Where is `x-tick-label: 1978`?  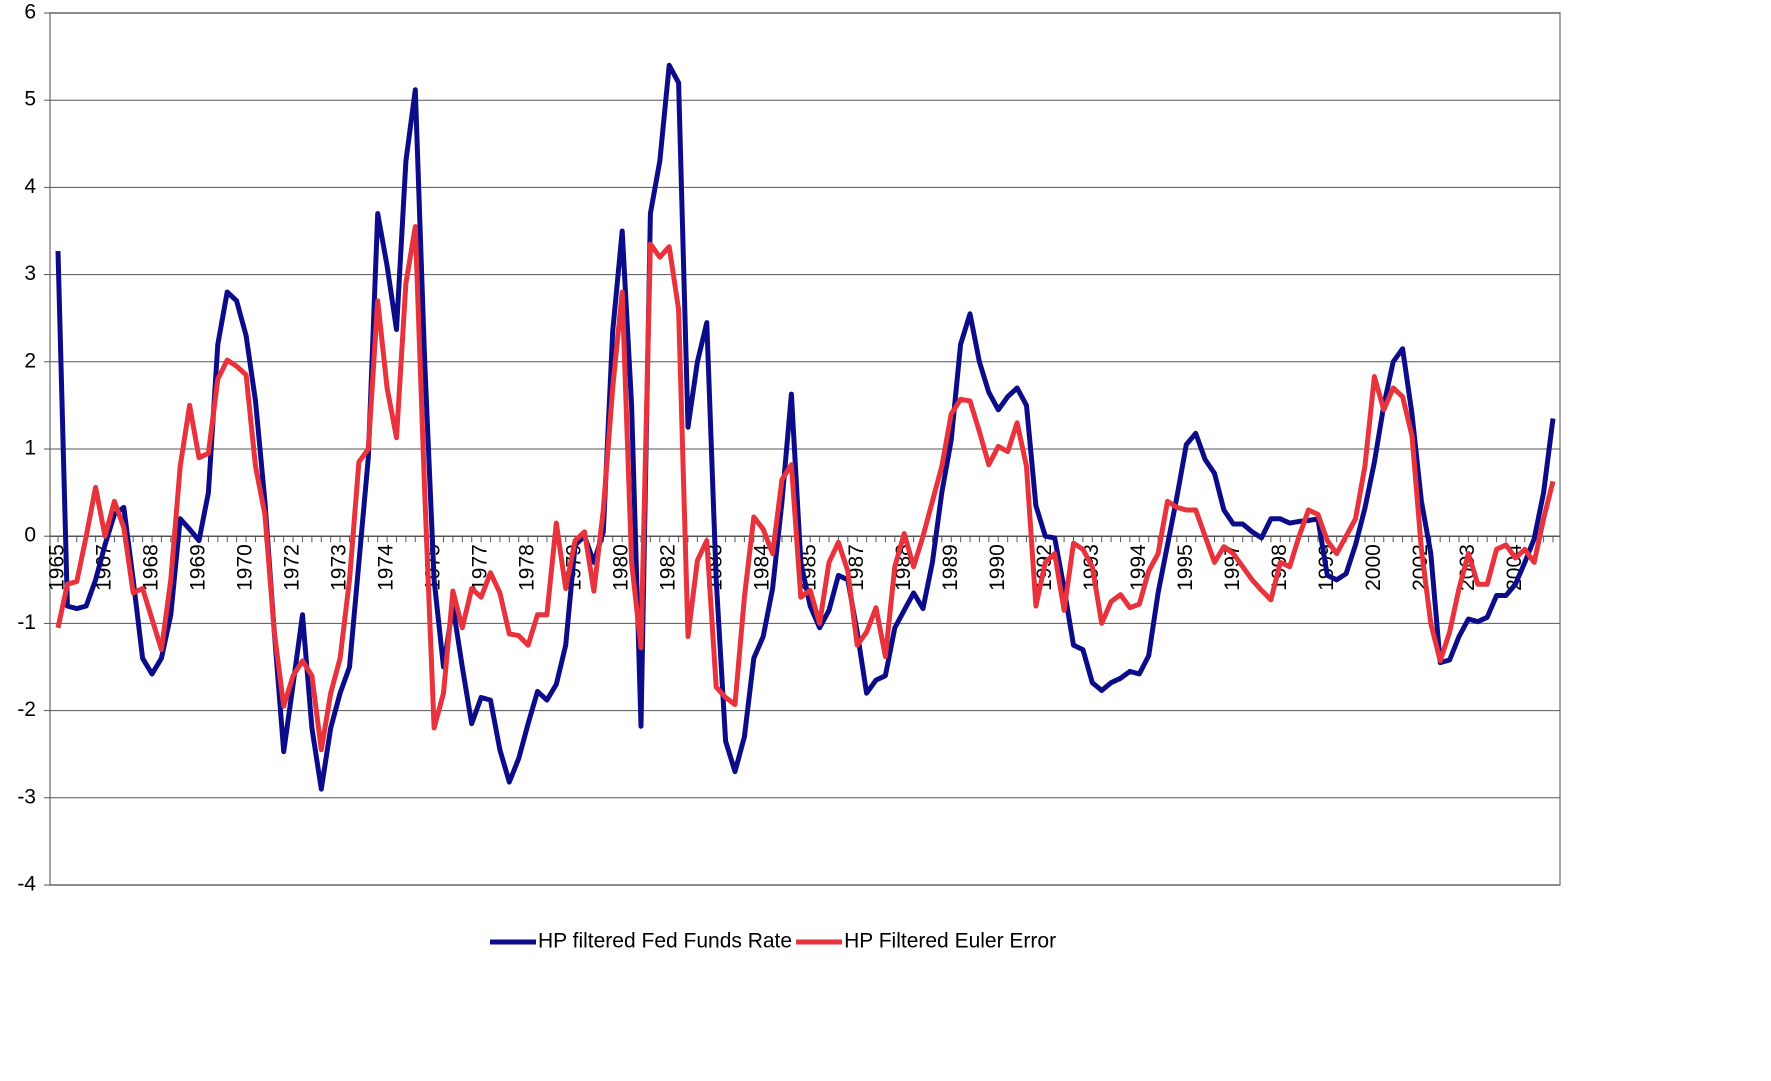 x-tick-label: 1978 is located at coordinates (527, 567).